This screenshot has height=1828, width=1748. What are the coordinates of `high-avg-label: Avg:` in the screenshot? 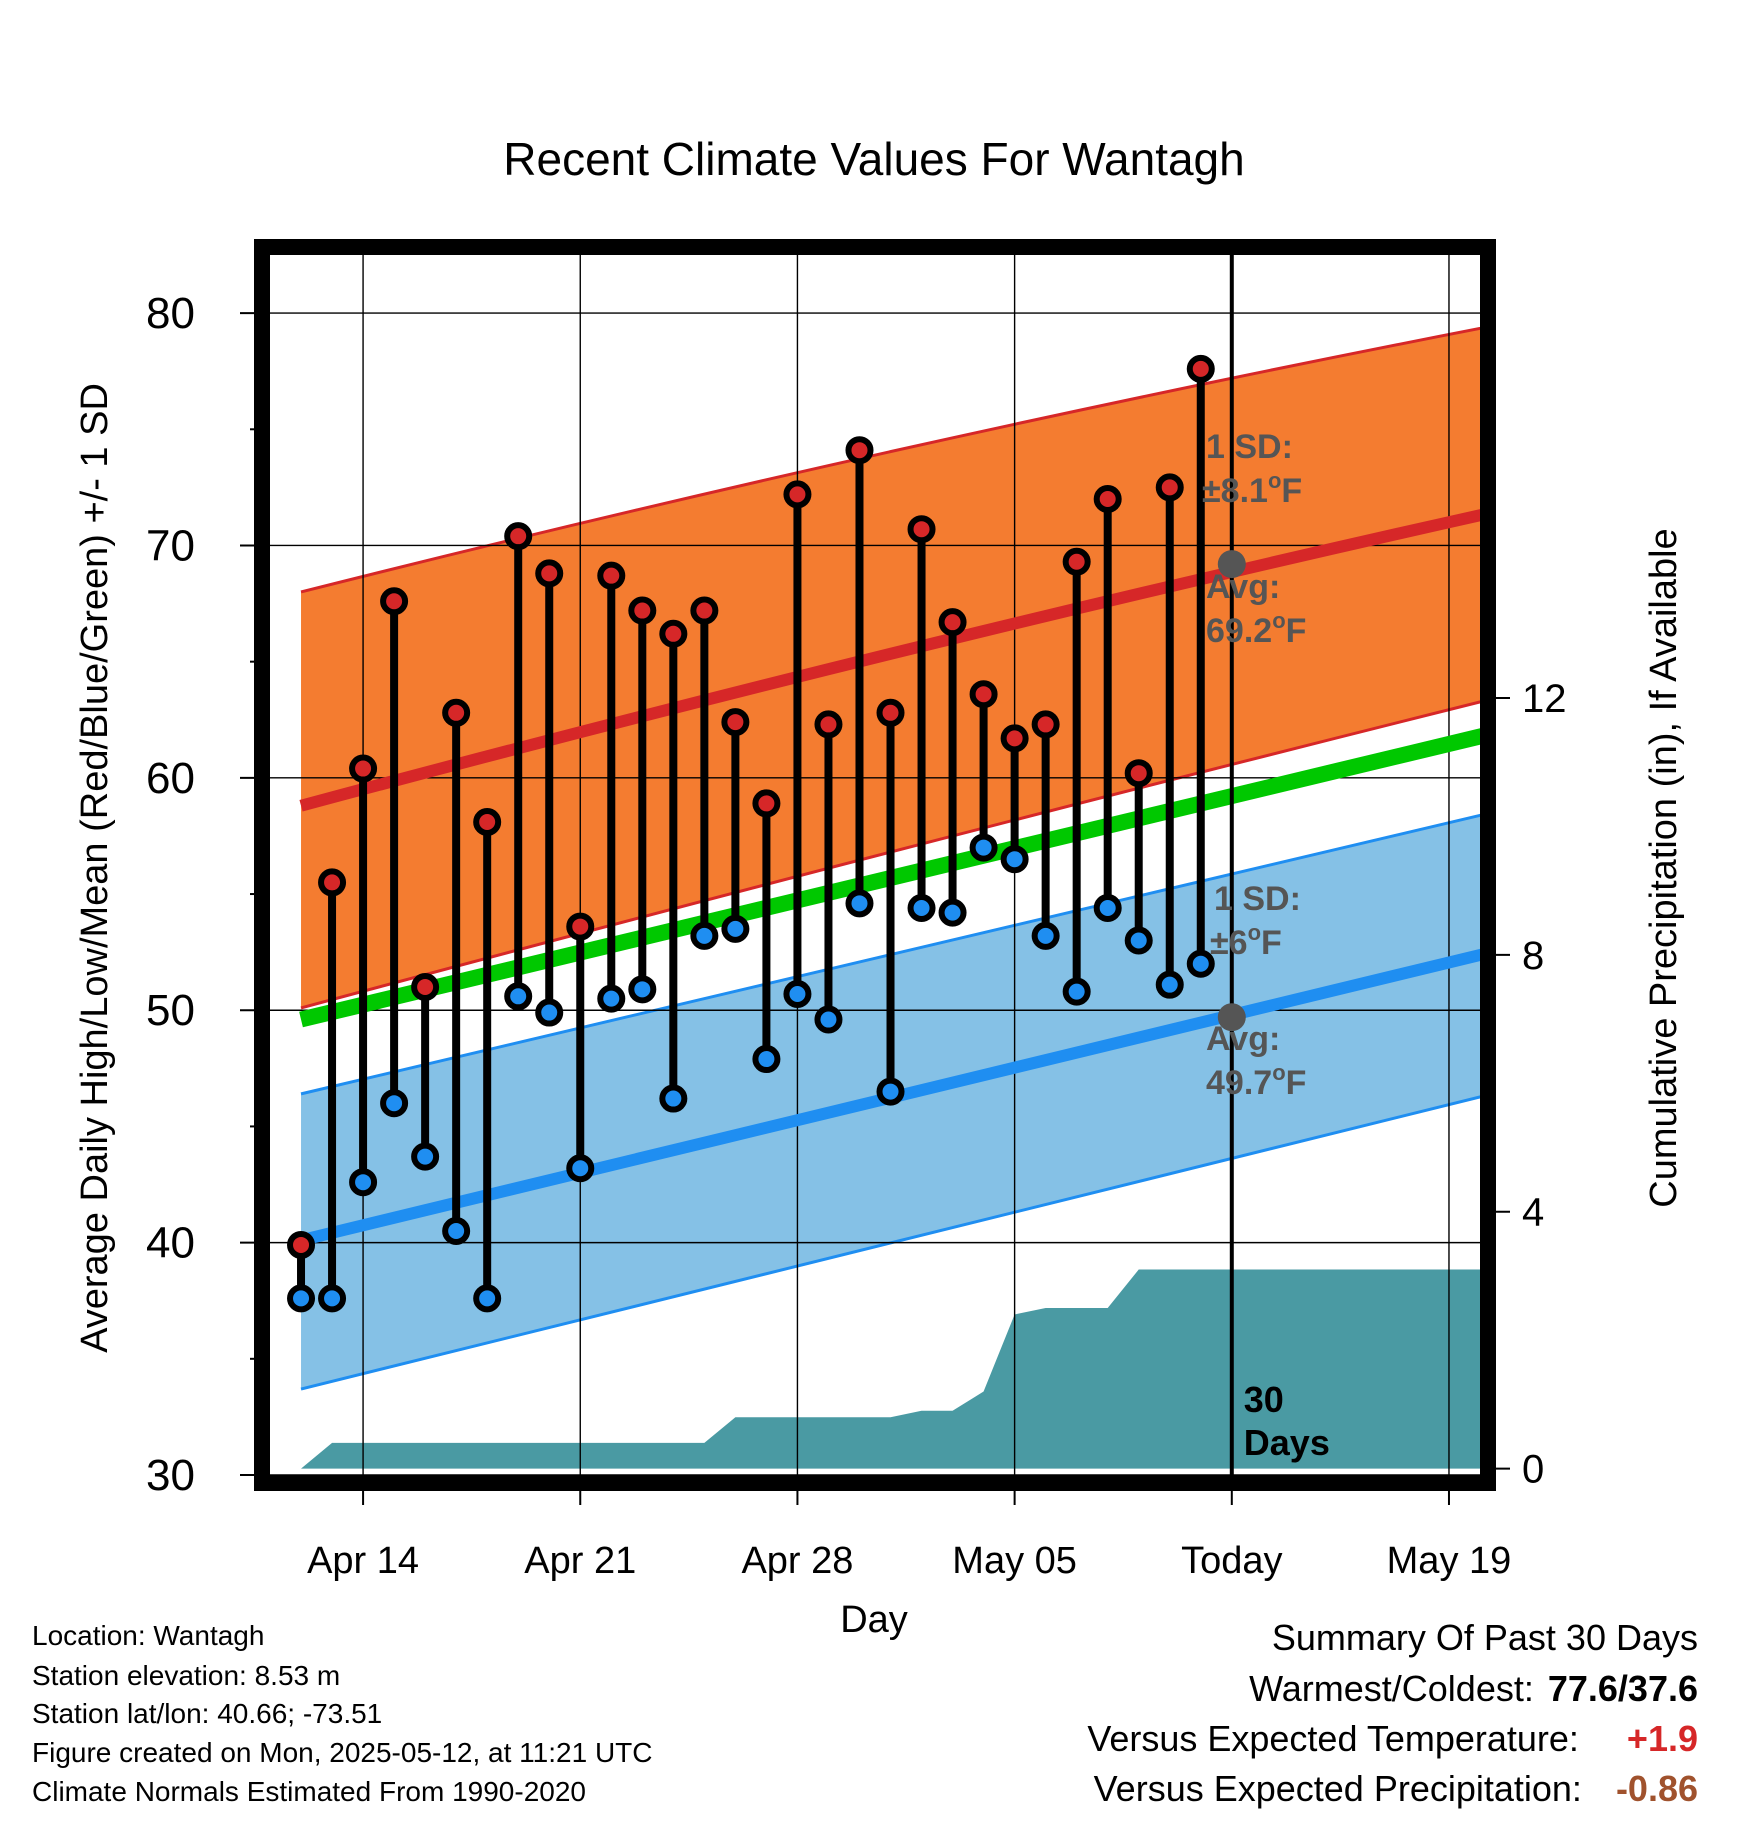 It's located at (1243, 587).